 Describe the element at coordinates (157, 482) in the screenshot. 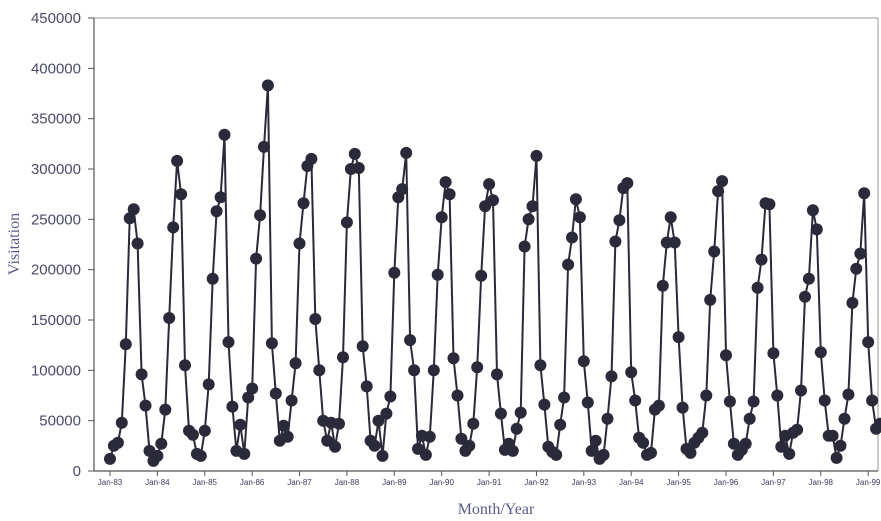

I see `x-tick-label: Jan-84` at that location.